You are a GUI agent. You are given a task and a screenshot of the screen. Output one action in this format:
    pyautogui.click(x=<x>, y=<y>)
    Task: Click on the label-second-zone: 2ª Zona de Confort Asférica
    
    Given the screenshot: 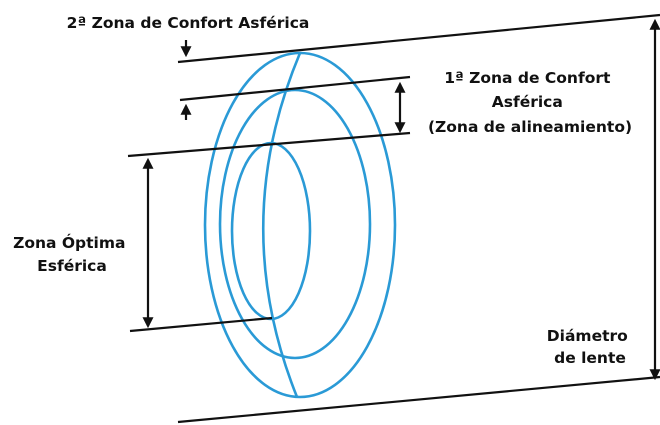 What is the action you would take?
    pyautogui.click(x=188, y=23)
    